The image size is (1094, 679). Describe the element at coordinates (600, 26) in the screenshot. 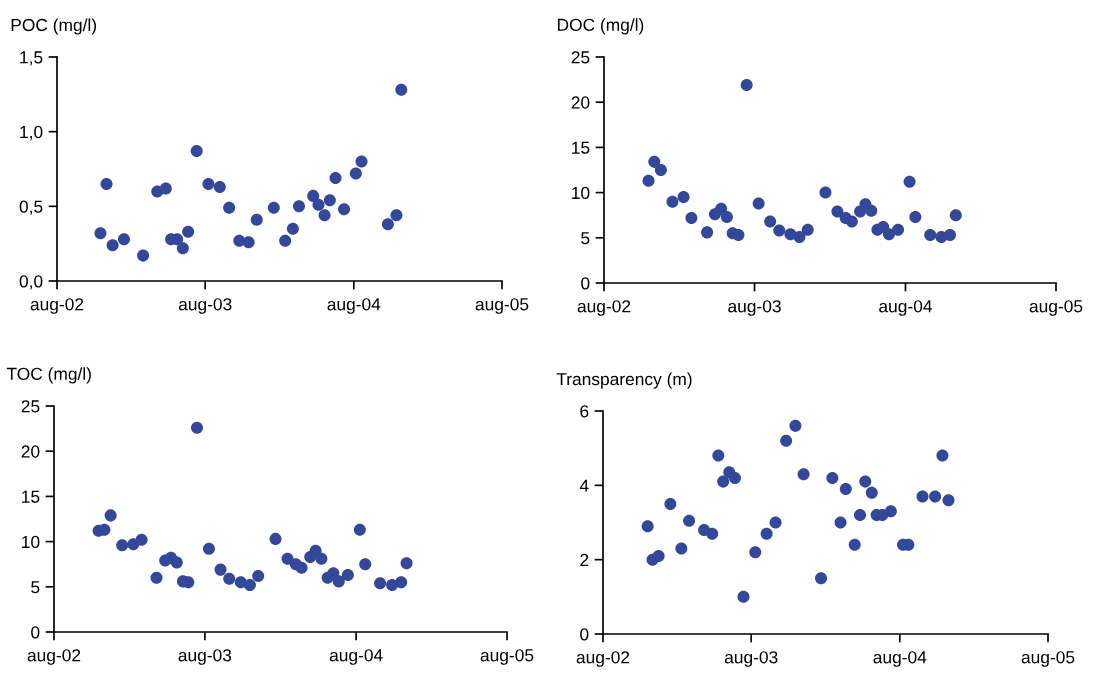

I see `chart-title: DOC (mg/l)` at that location.